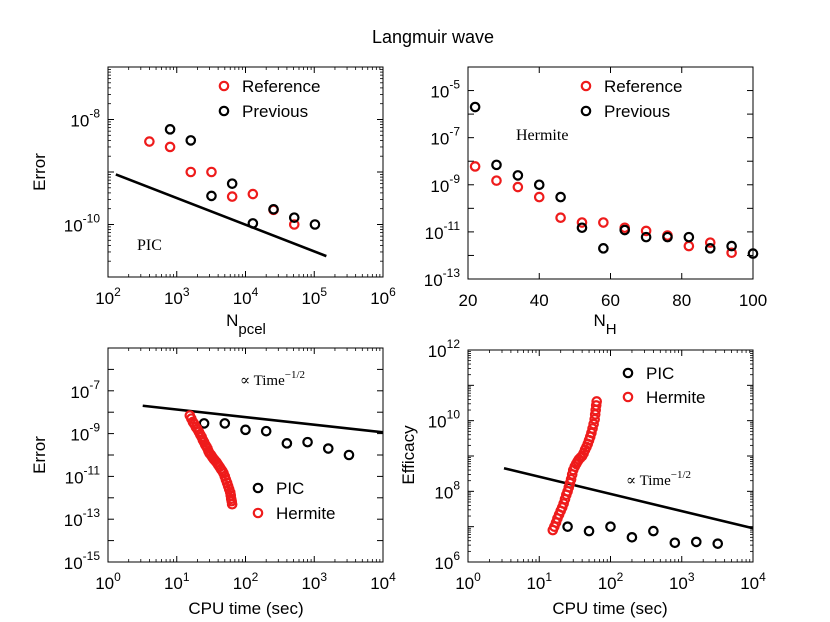 The height and width of the screenshot is (622, 830). Describe the element at coordinates (314, 296) in the screenshot. I see `x-tick-label: 10⁵` at that location.